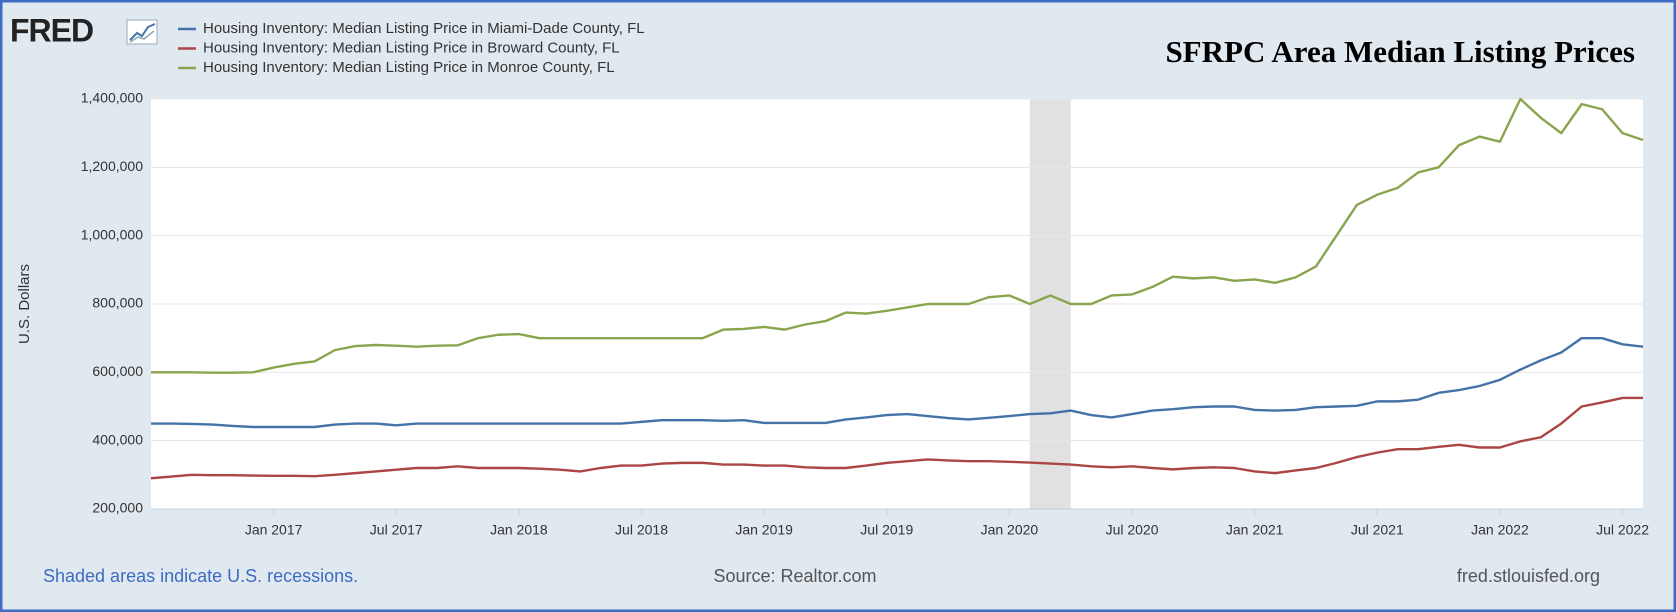 Image resolution: width=1676 pixels, height=612 pixels. I want to click on recession-note: Shaded areas indicate U.S. recessions., so click(200, 576).